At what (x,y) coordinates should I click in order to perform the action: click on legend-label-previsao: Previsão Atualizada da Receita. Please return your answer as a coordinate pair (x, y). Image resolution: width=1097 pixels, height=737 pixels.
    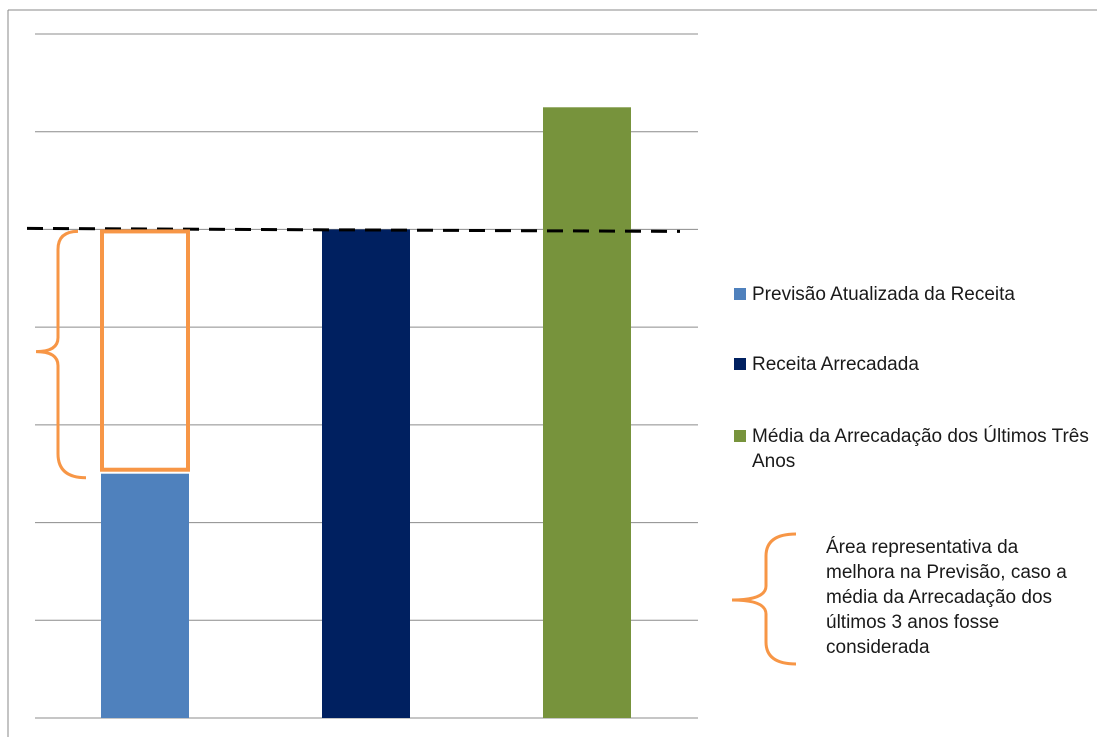
    Looking at the image, I should click on (883, 294).